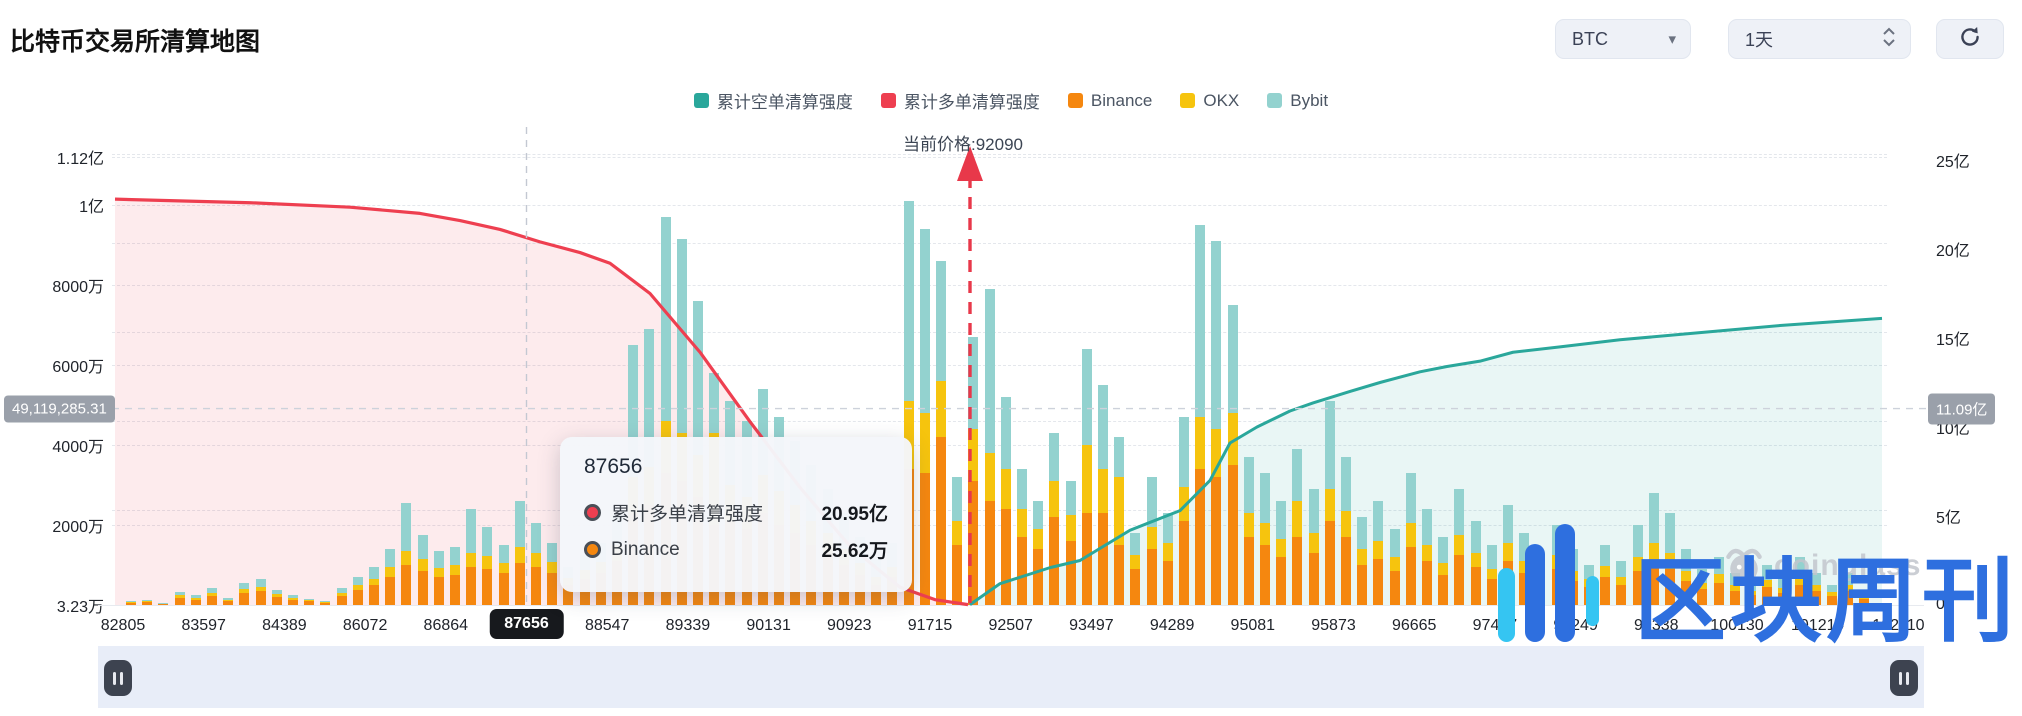 This screenshot has width=2022, height=716. I want to click on left-axis-tick: 4000万, so click(78, 447).